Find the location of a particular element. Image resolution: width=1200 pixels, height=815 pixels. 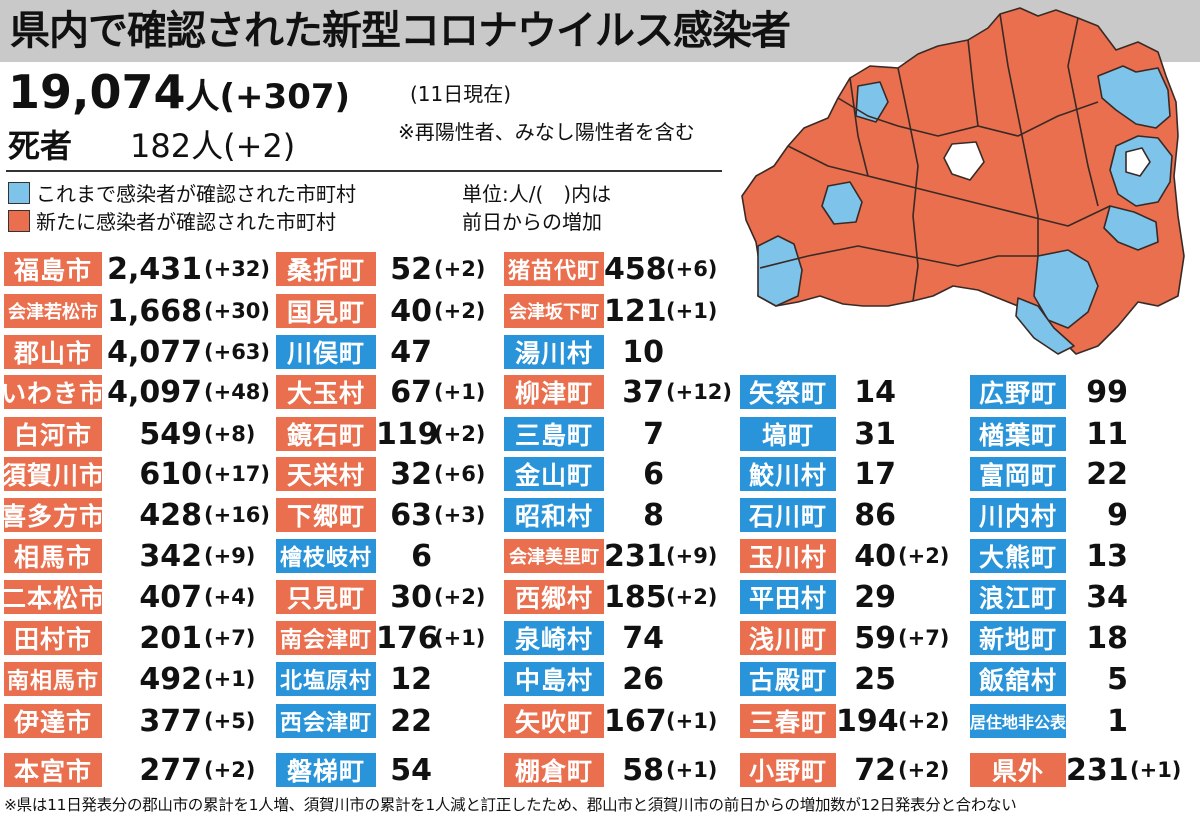

unit-note-2: 前日からの増加 is located at coordinates (532, 222).